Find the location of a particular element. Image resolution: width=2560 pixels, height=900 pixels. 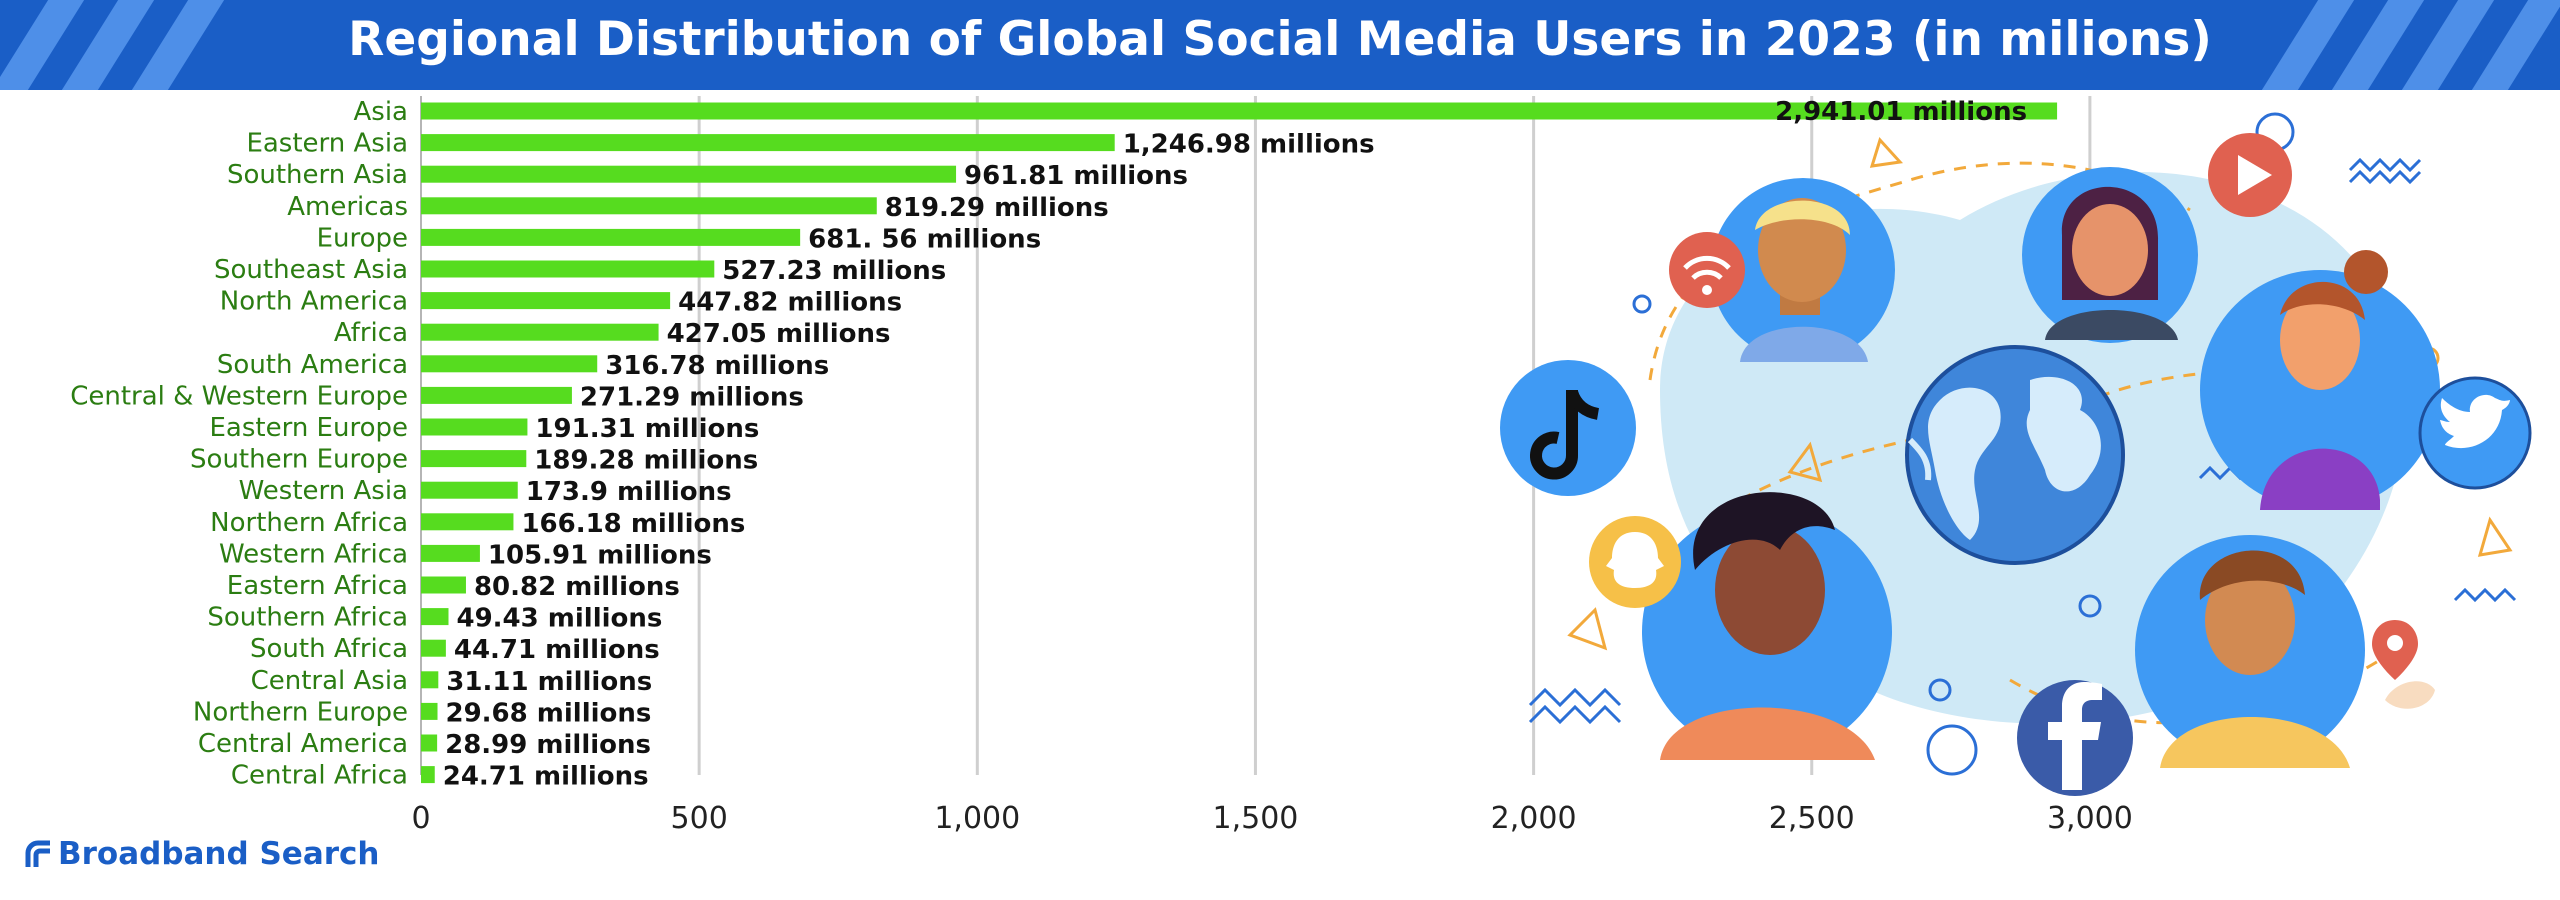

category-label: South America is located at coordinates (312, 365).